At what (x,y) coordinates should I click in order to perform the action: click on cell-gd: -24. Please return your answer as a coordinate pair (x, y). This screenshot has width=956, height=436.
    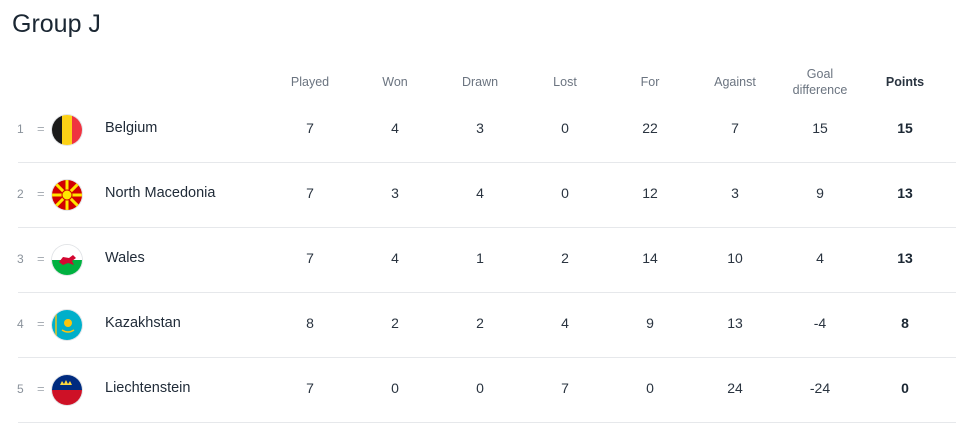
    Looking at the image, I should click on (820, 388).